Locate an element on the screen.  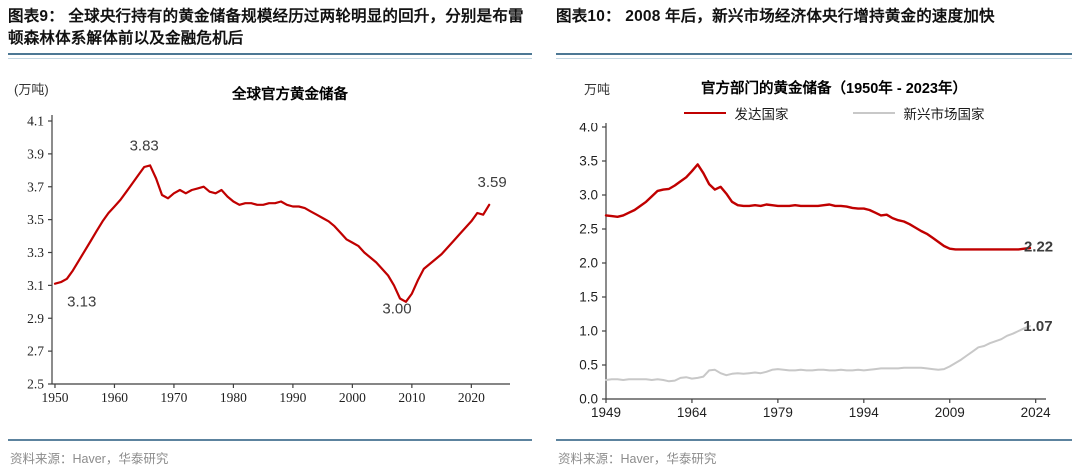
data-label: 3.13 is located at coordinates (81, 302).